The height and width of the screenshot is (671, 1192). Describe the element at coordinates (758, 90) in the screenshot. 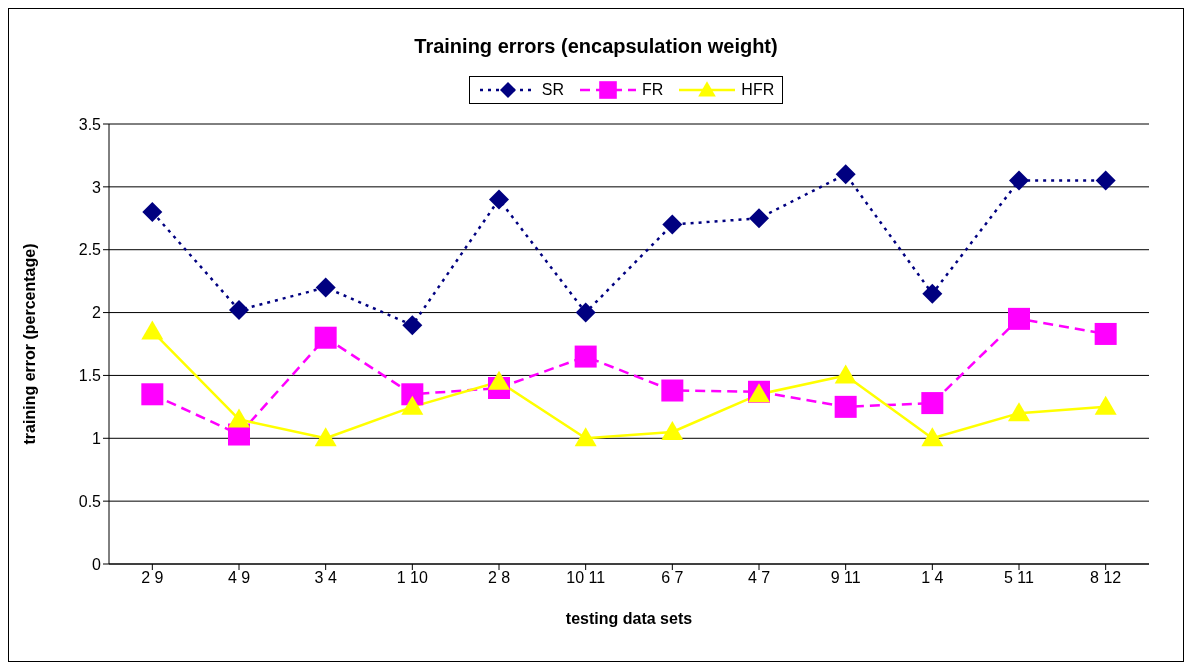

I see `legend-label: HFR` at that location.